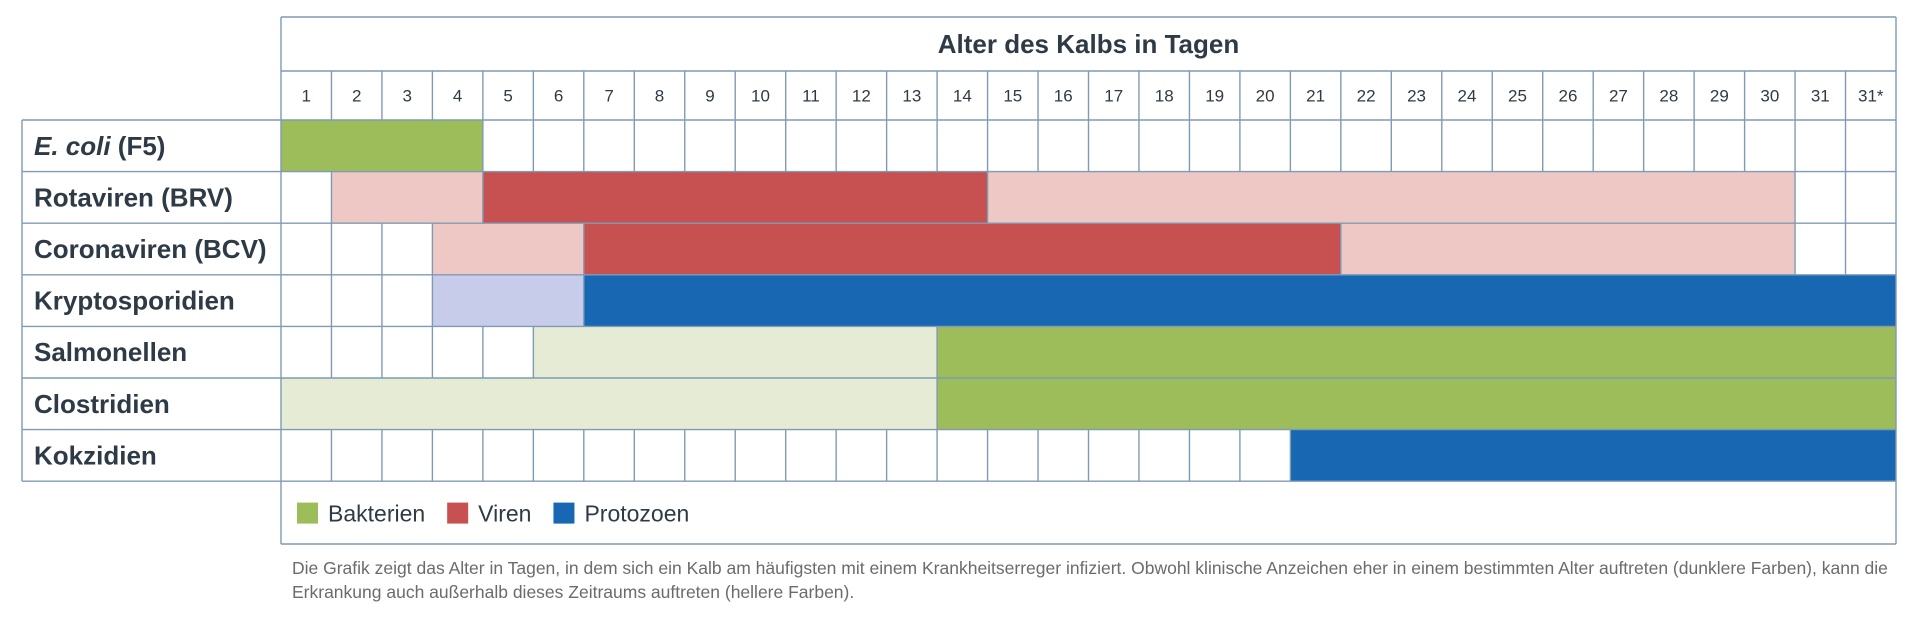 This screenshot has height=632, width=1920. What do you see at coordinates (1467, 96) in the screenshot?
I see `day-label: 24` at bounding box center [1467, 96].